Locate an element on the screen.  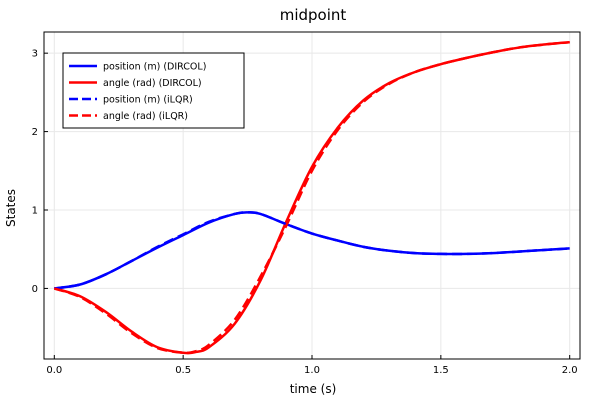
x-tick-label: 0.5 is located at coordinates (183, 370).